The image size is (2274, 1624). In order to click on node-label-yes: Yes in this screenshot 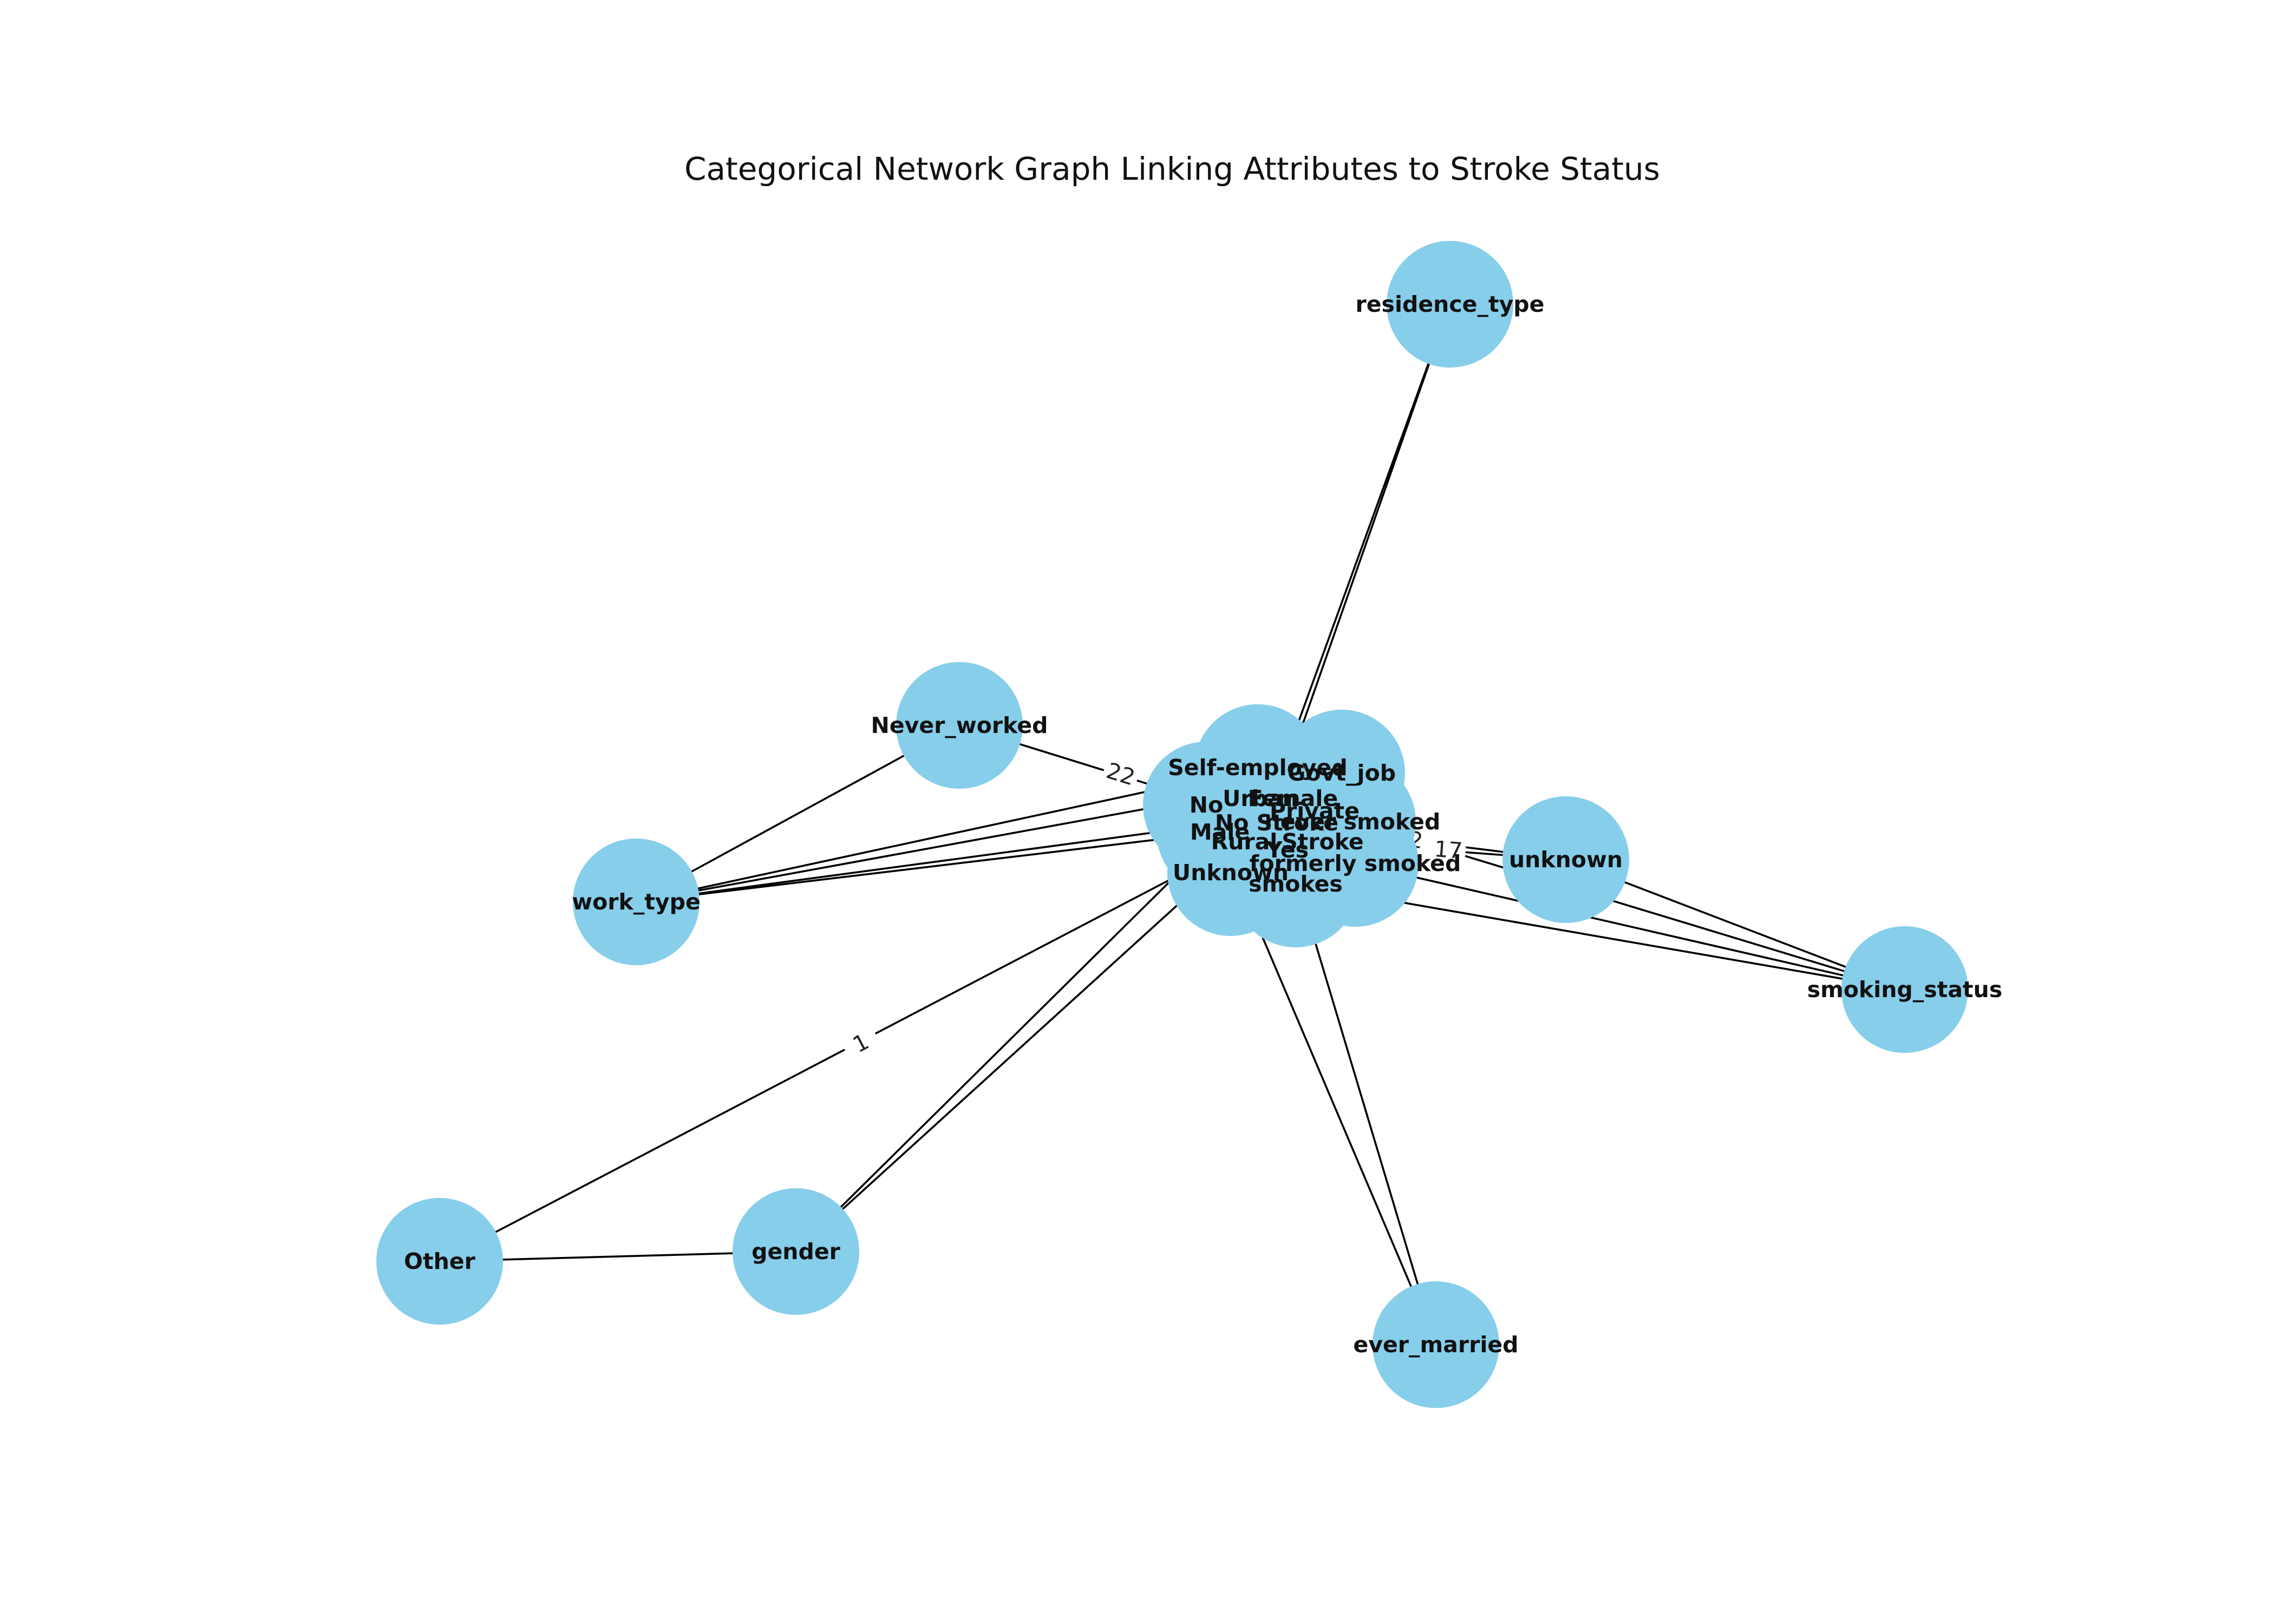, I will do `click(1287, 850)`.